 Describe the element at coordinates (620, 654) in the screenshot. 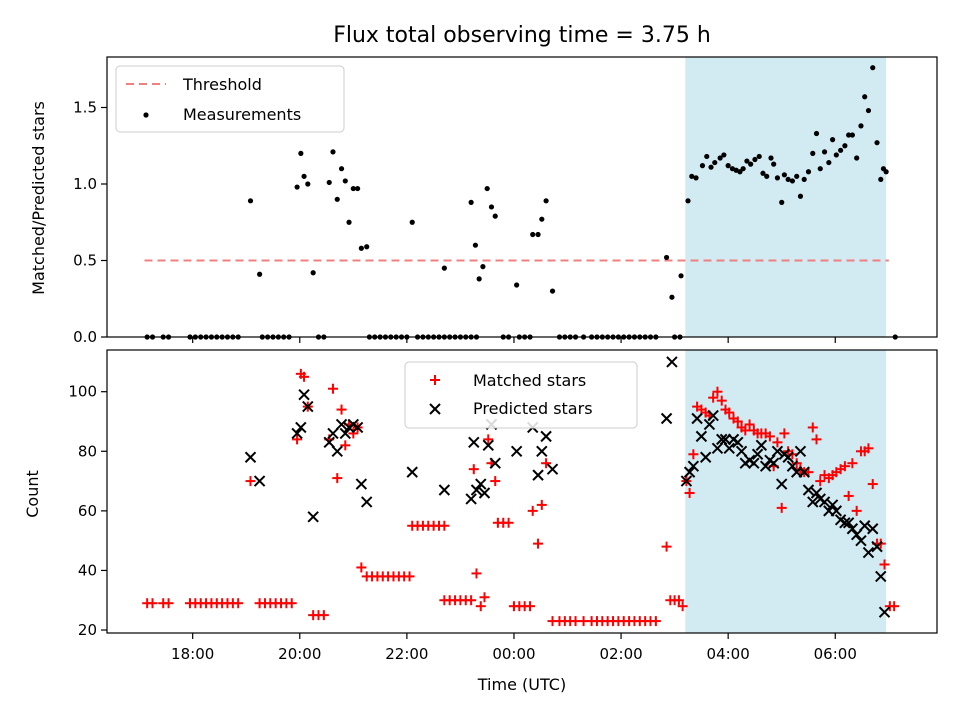

I see `xtick-label: 02:00` at that location.